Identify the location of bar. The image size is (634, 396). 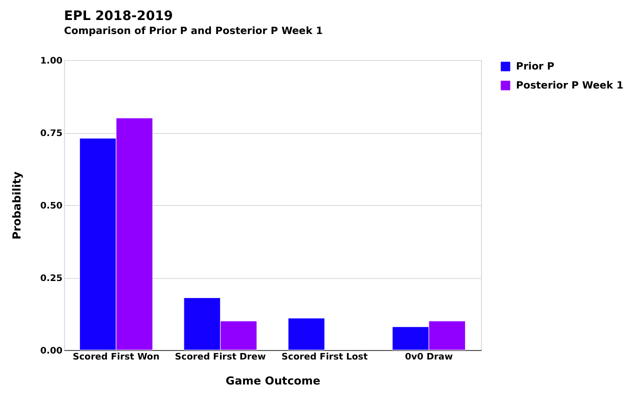
(306, 334).